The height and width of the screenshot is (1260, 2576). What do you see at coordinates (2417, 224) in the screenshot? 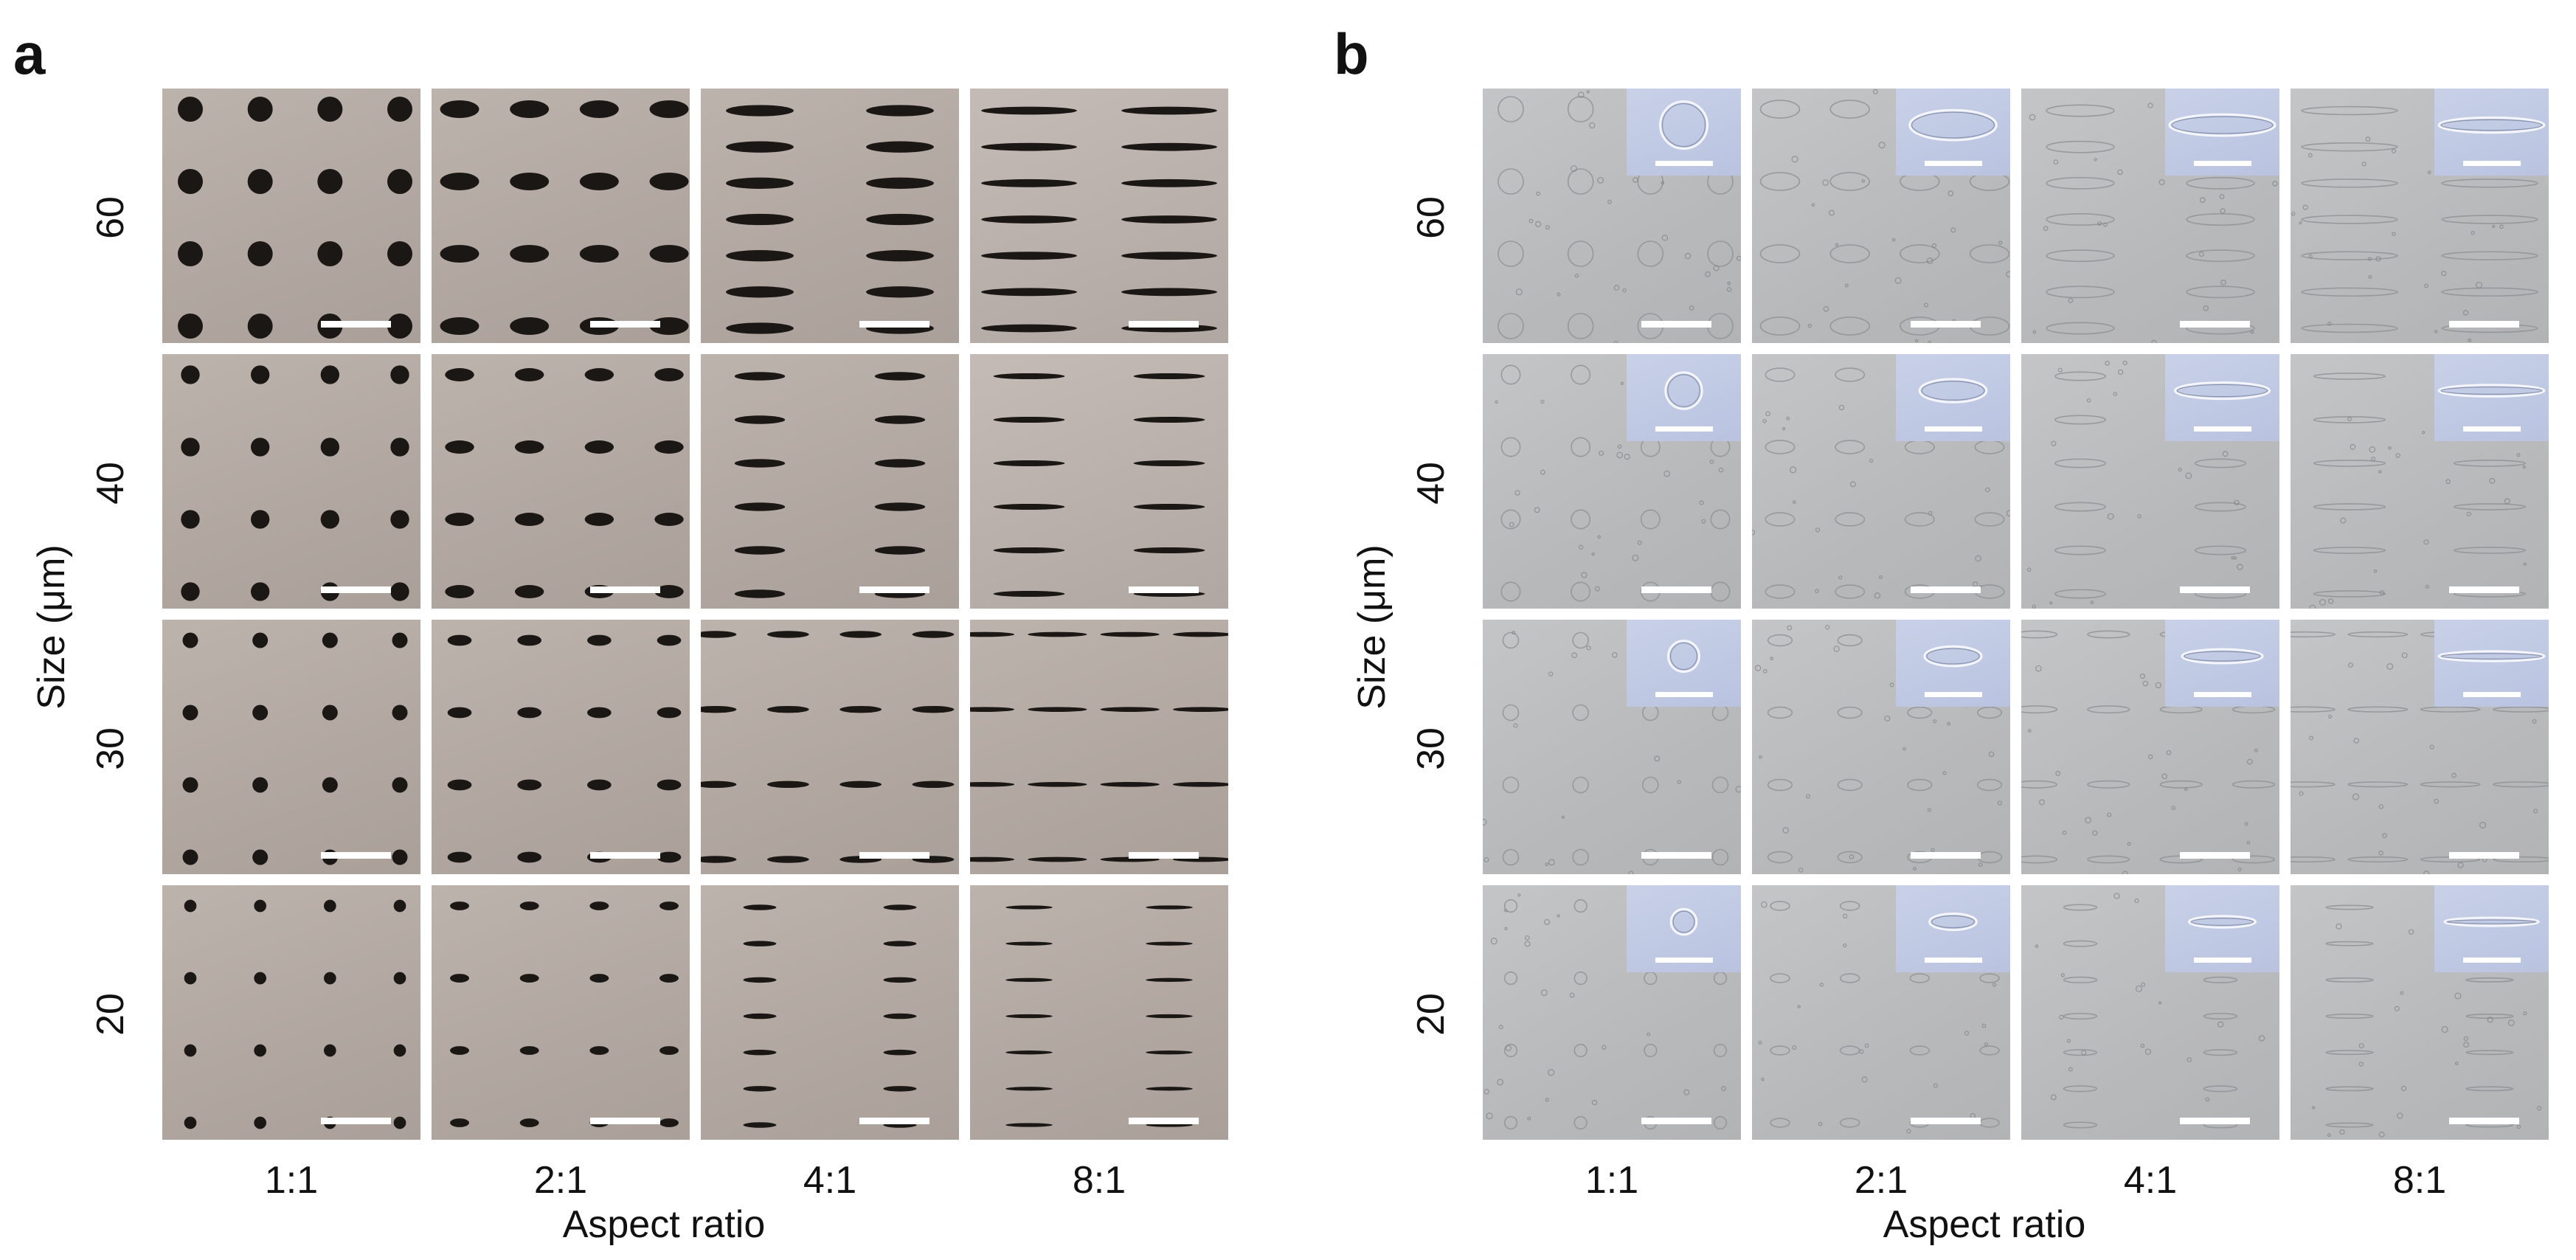
I see `feature-array` at bounding box center [2417, 224].